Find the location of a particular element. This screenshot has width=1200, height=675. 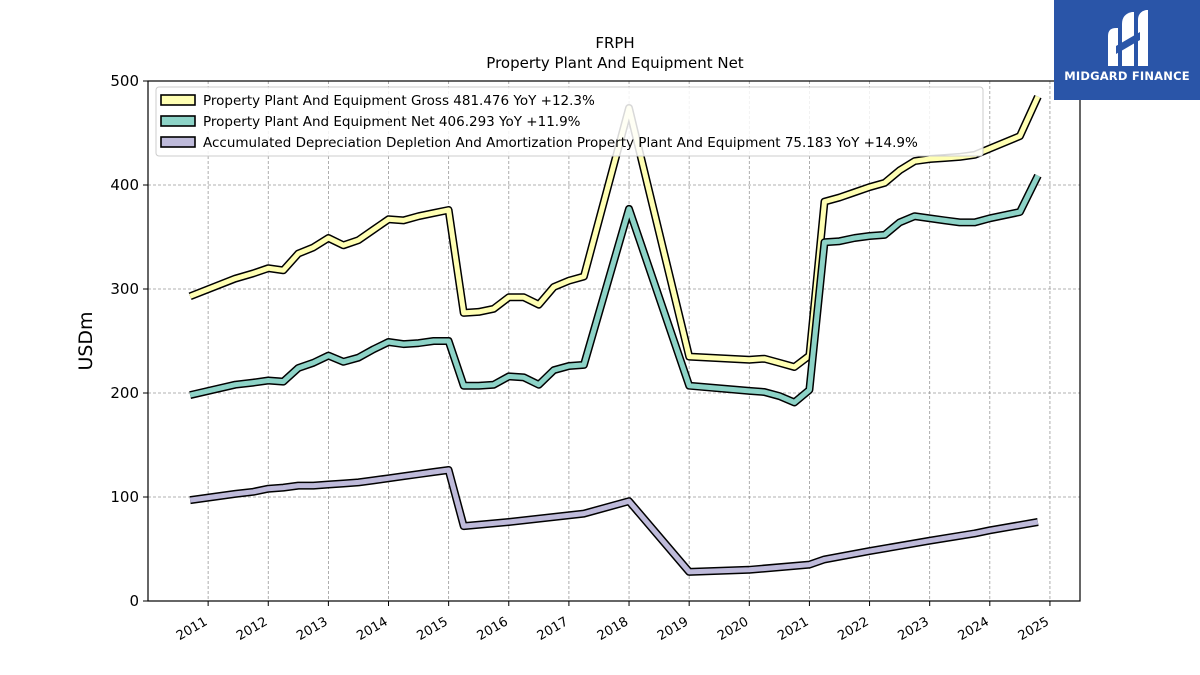

x-tick-label: 2023 is located at coordinates (914, 629).